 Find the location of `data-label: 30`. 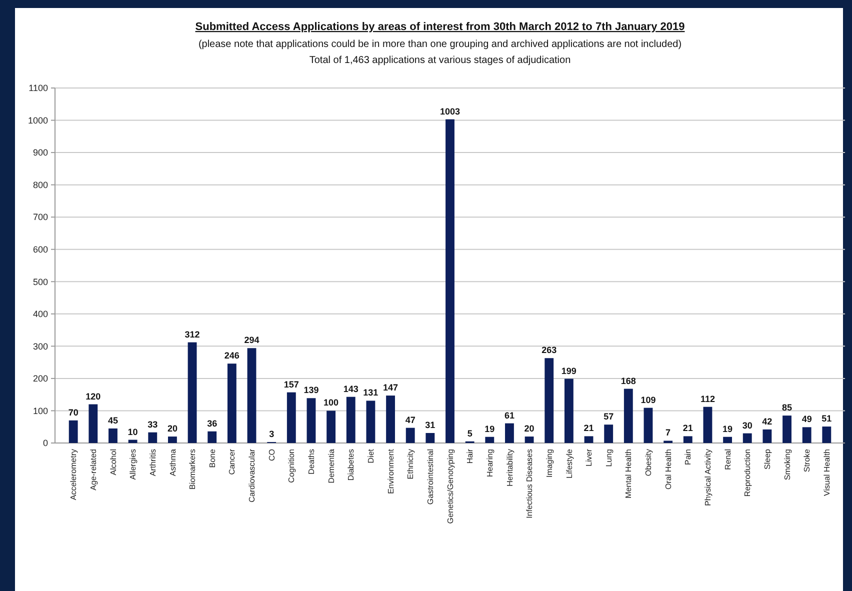

data-label: 30 is located at coordinates (747, 425).